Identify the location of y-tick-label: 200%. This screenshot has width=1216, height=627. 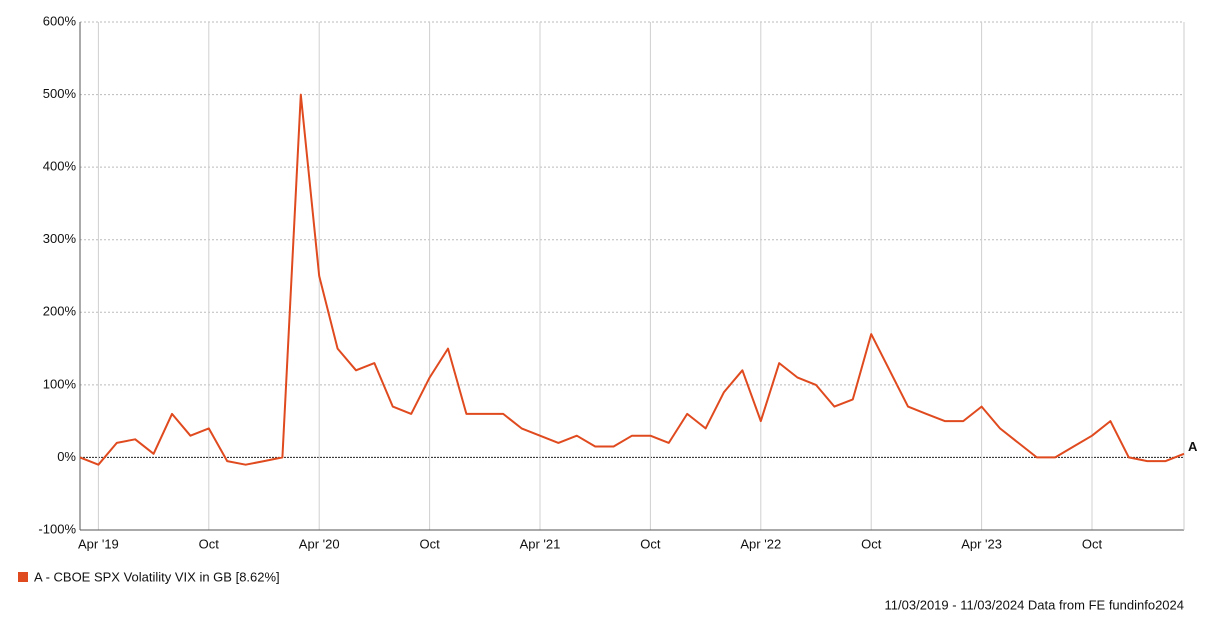
(60, 311).